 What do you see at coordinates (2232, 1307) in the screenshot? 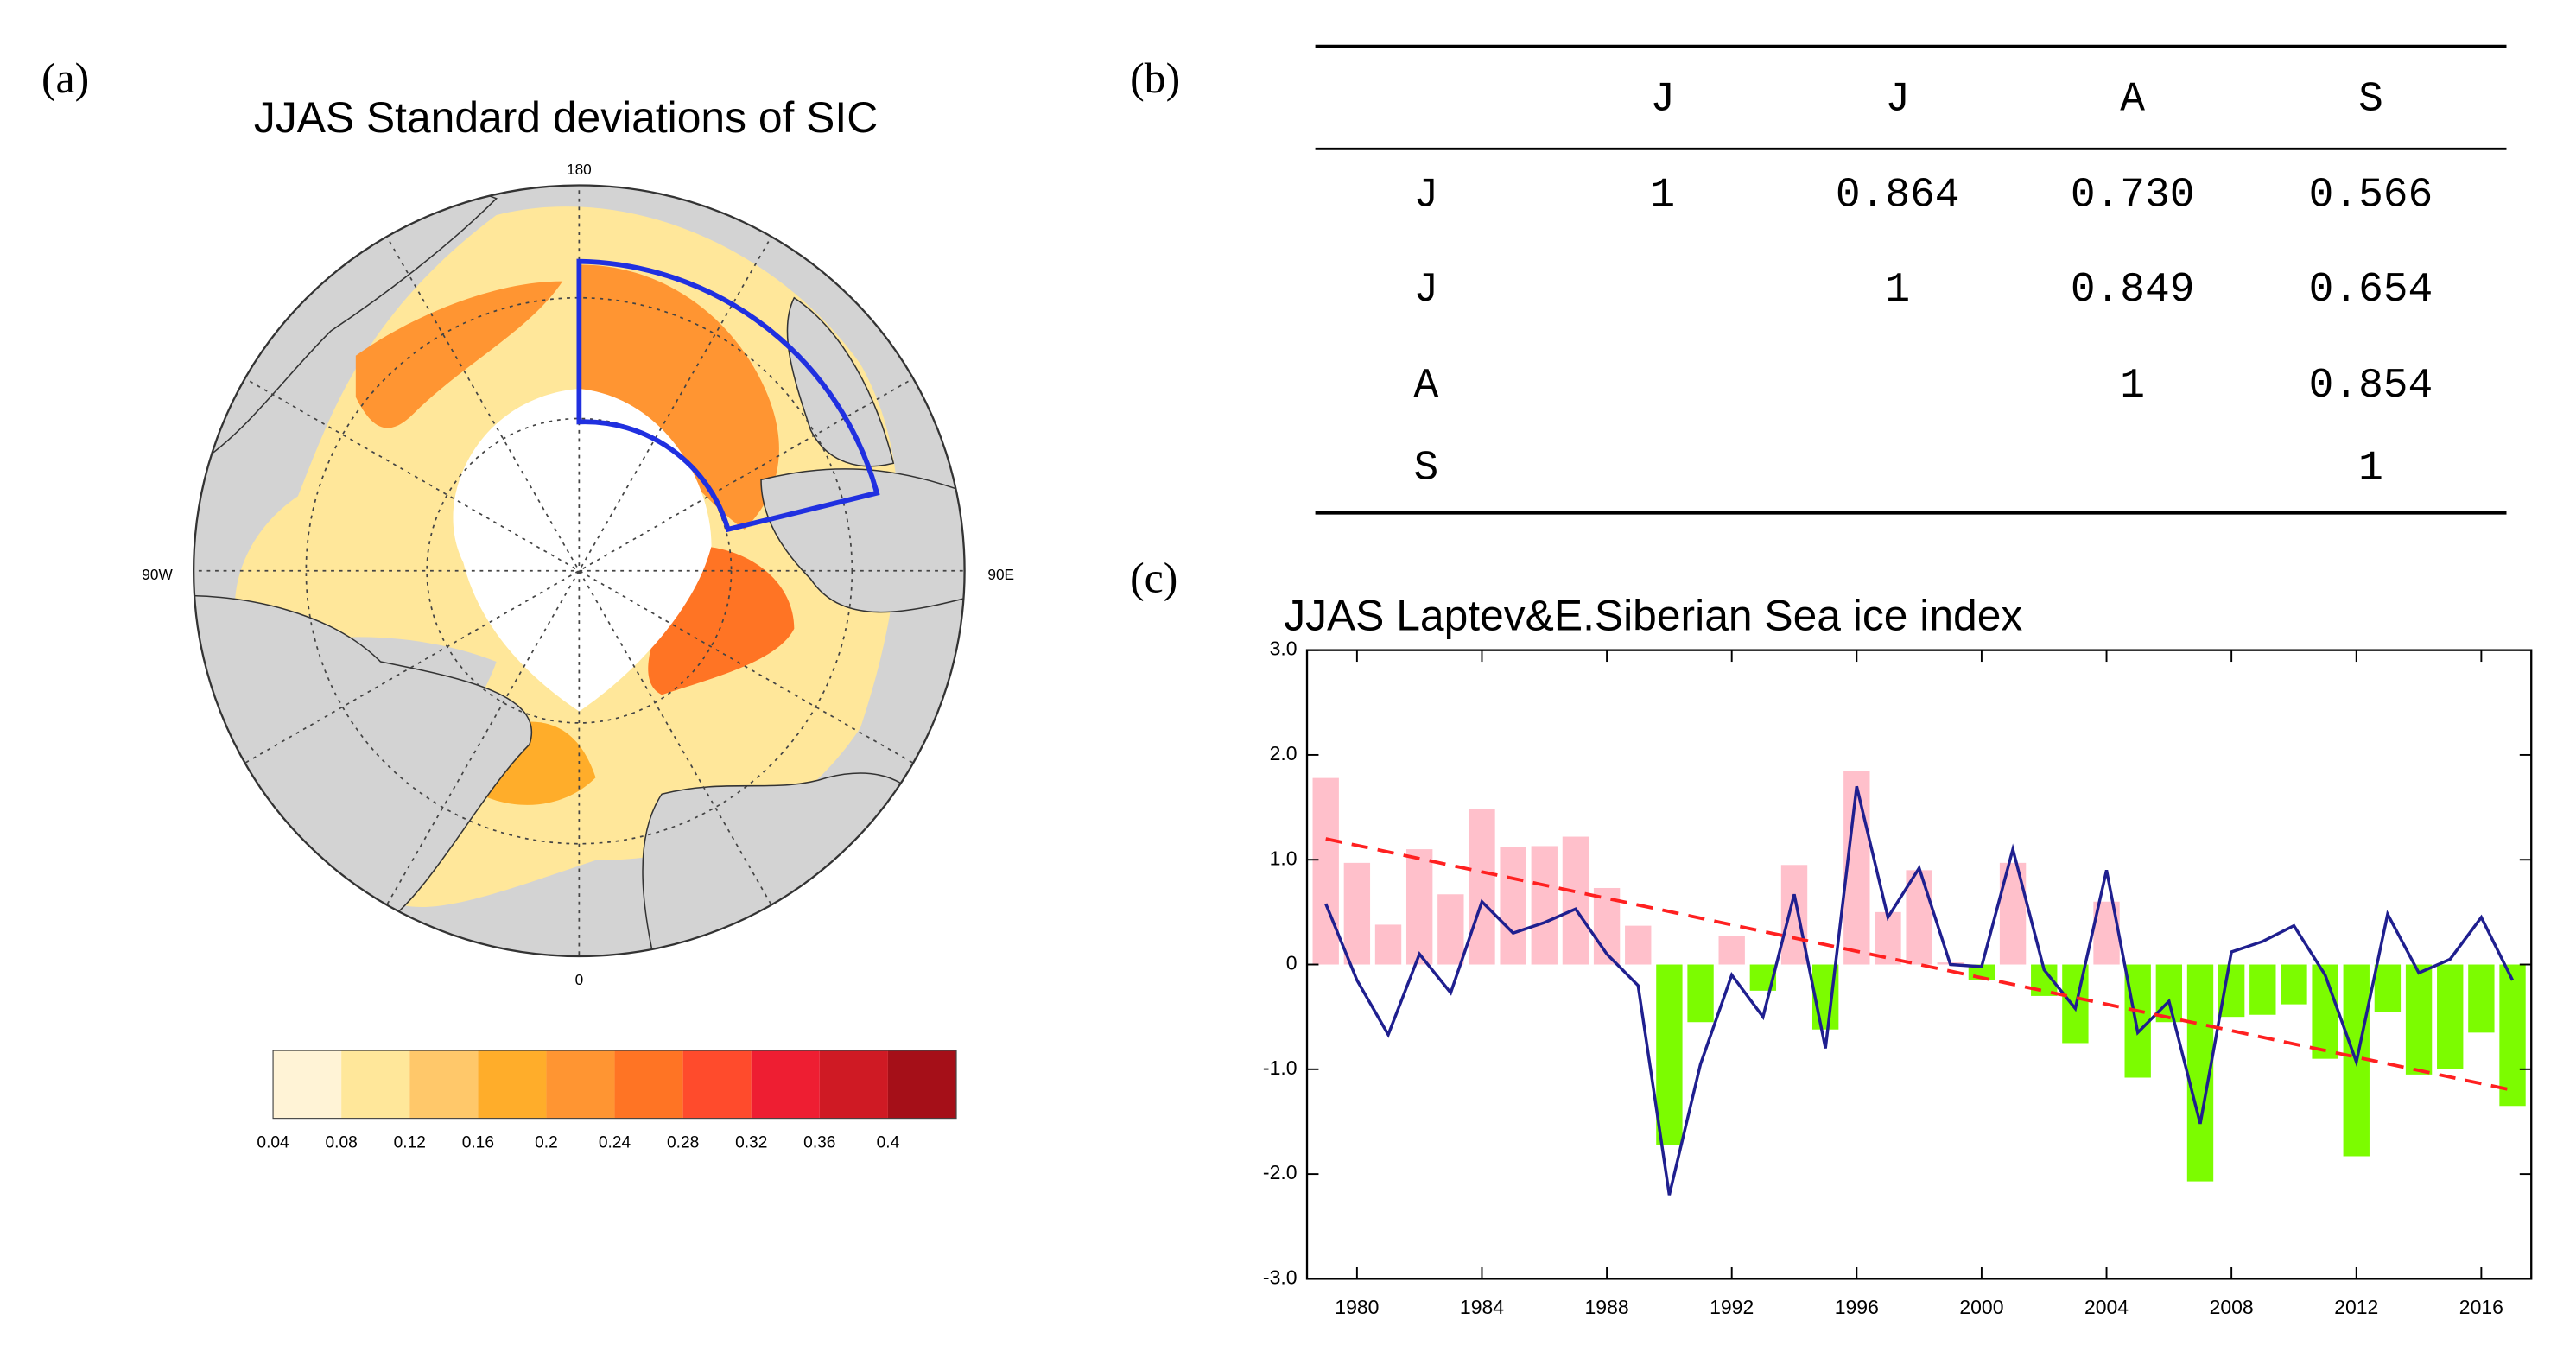
I see `x-tick-label: 2008` at bounding box center [2232, 1307].